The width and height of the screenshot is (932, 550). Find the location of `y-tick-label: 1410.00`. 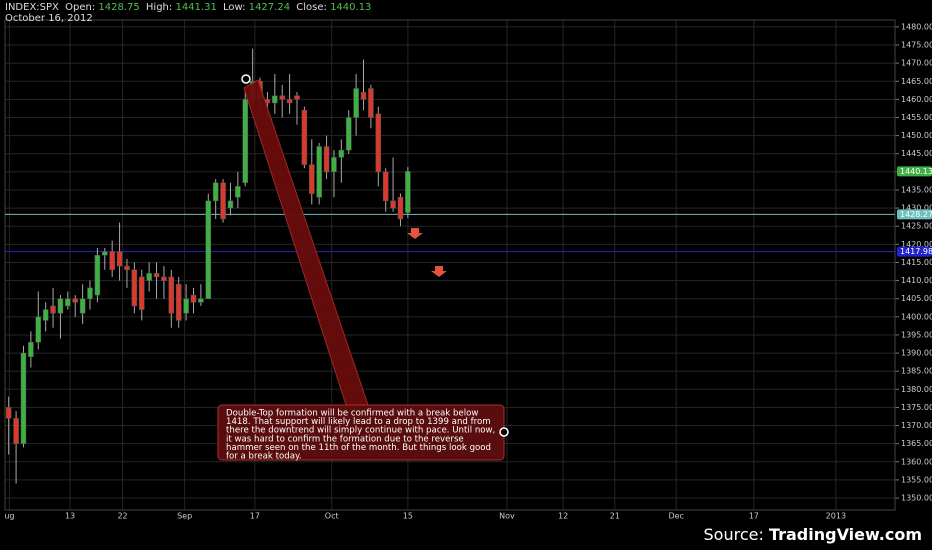

y-tick-label: 1410.00 is located at coordinates (916, 280).